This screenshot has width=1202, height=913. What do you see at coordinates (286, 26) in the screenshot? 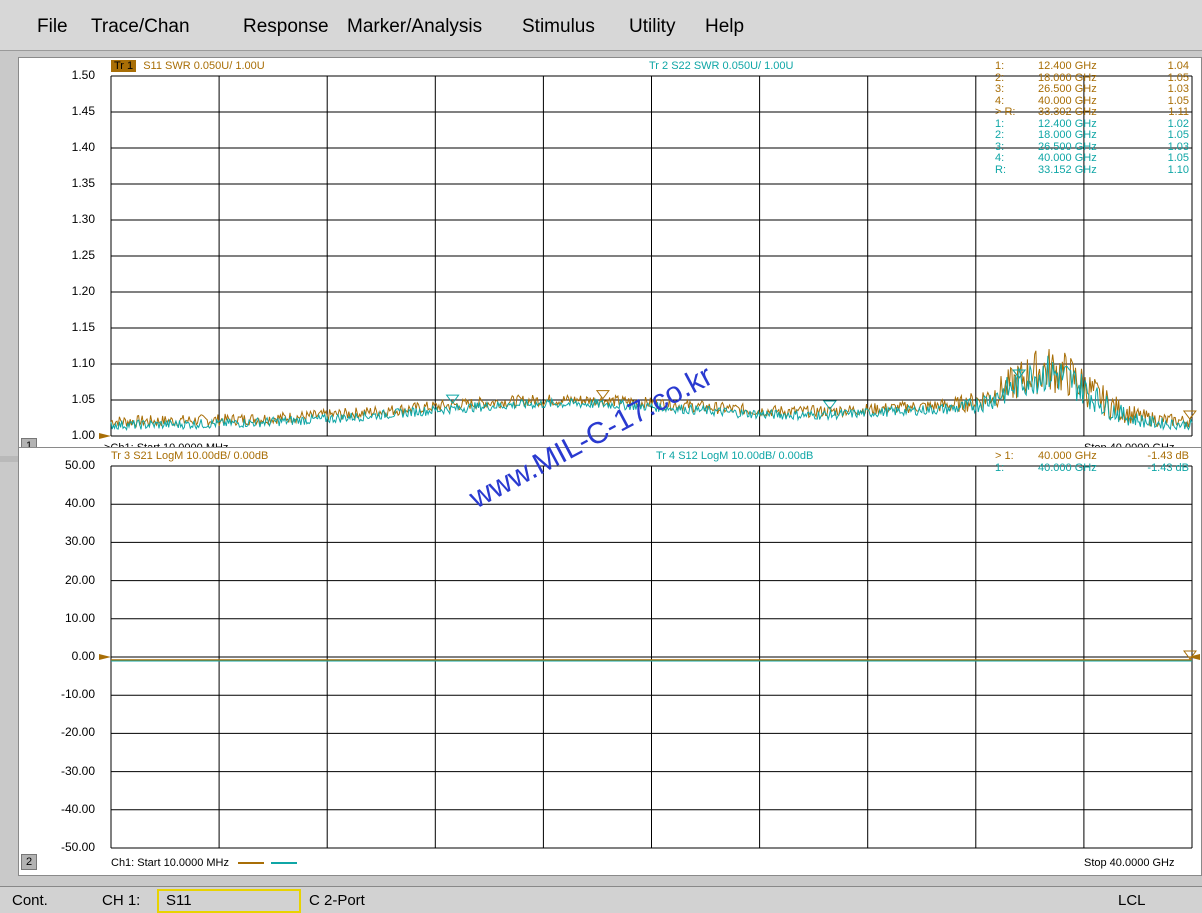
I see `menu-response: Response` at bounding box center [286, 26].